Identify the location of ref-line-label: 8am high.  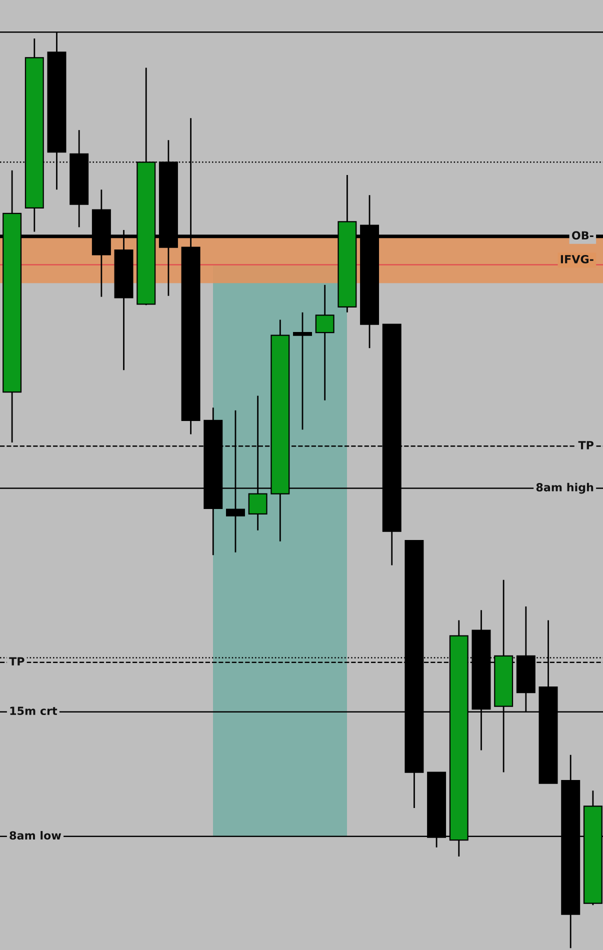
(565, 488).